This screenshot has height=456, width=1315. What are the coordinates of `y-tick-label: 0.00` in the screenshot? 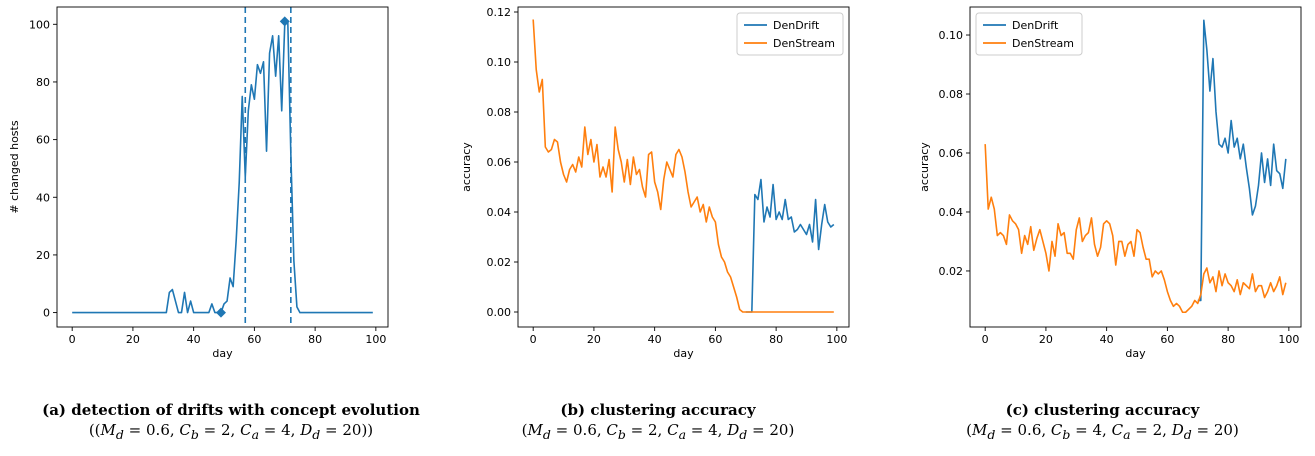 It's located at (499, 312).